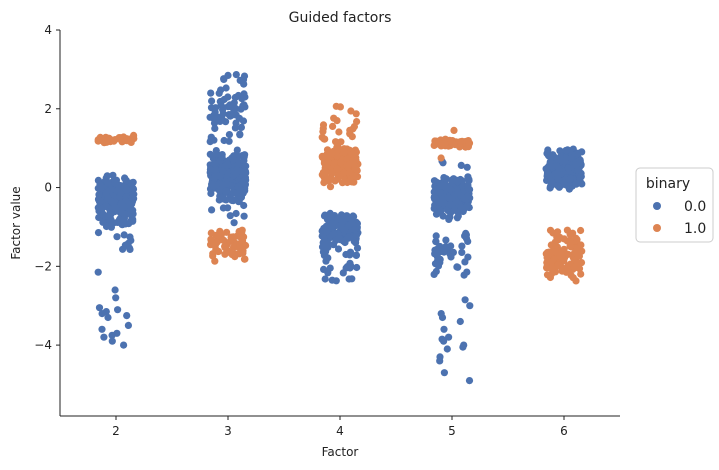 The image size is (719, 470). What do you see at coordinates (116, 431) in the screenshot?
I see `x-tick-label: 2` at bounding box center [116, 431].